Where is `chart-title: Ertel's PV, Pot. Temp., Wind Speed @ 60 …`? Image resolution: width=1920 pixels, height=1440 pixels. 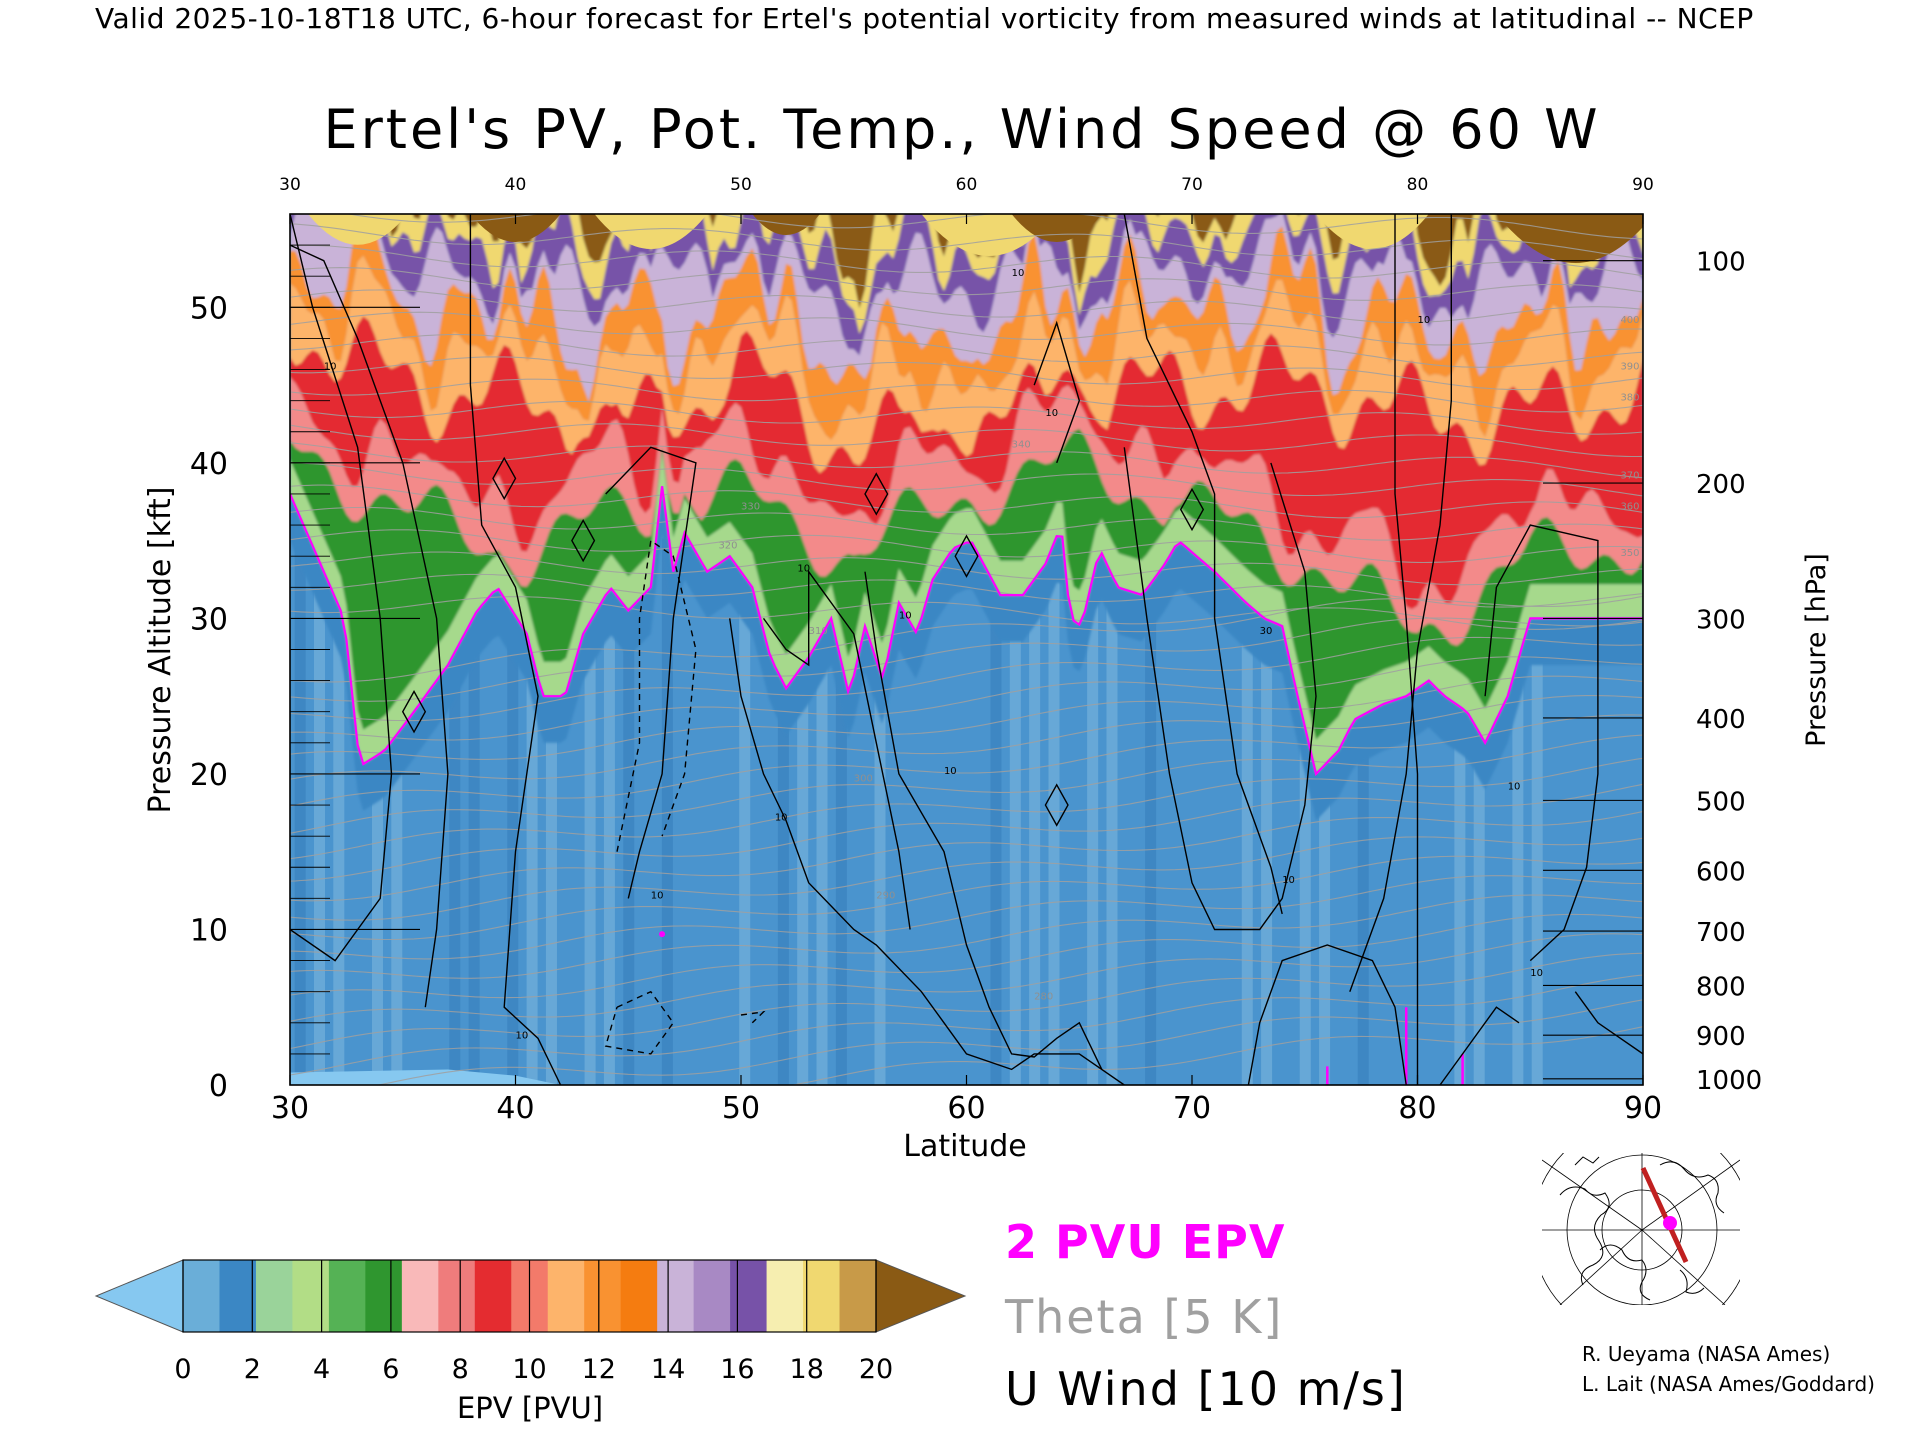 chart-title: Ertel's PV, Pot. Temp., Wind Speed @ 60 … is located at coordinates (962, 129).